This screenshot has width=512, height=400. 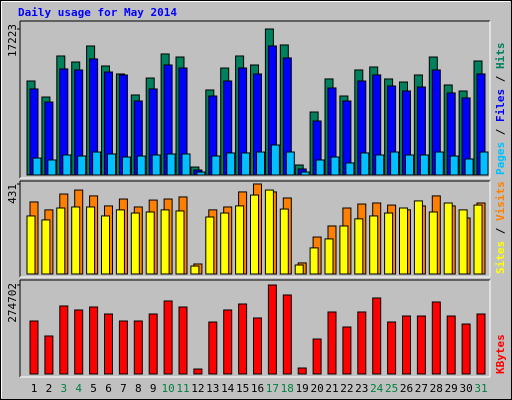 What do you see at coordinates (257, 388) in the screenshot?
I see `x-tick-label: 16` at bounding box center [257, 388].